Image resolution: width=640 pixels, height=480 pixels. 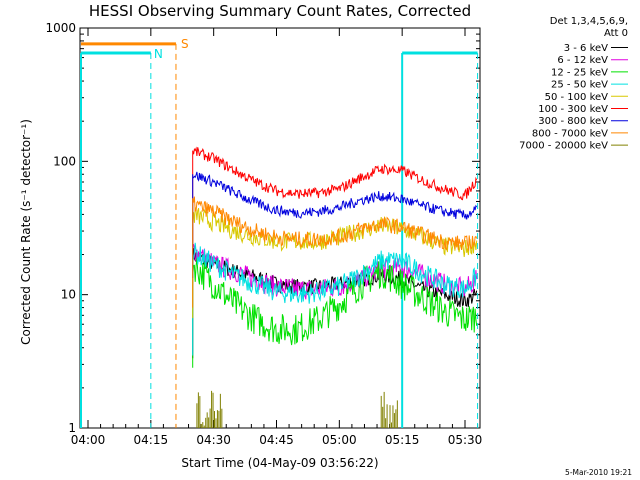 What do you see at coordinates (213, 440) in the screenshot?
I see `x-tick-label: 04:30` at bounding box center [213, 440].